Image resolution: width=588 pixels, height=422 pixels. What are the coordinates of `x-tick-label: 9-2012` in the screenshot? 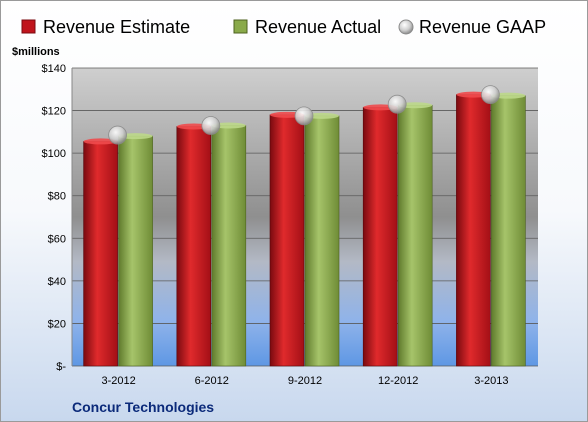 It's located at (305, 381).